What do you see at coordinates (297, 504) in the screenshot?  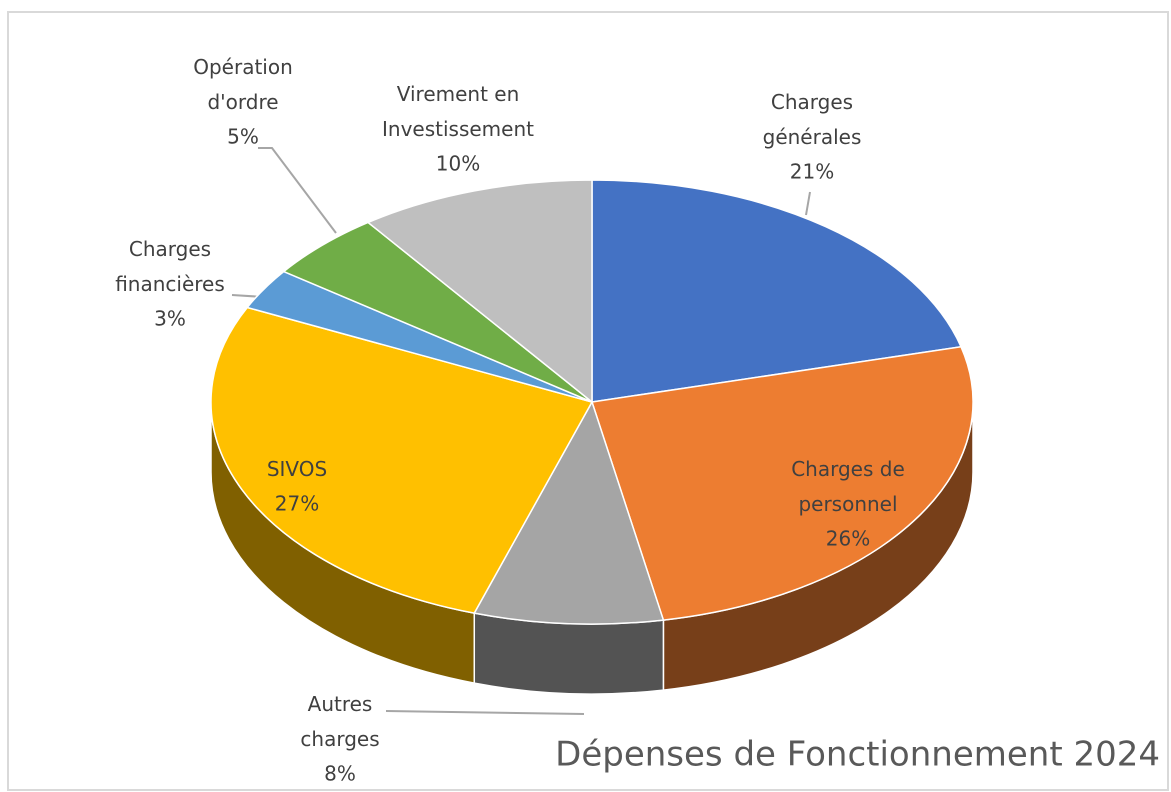 I see `value-label: 27%` at bounding box center [297, 504].